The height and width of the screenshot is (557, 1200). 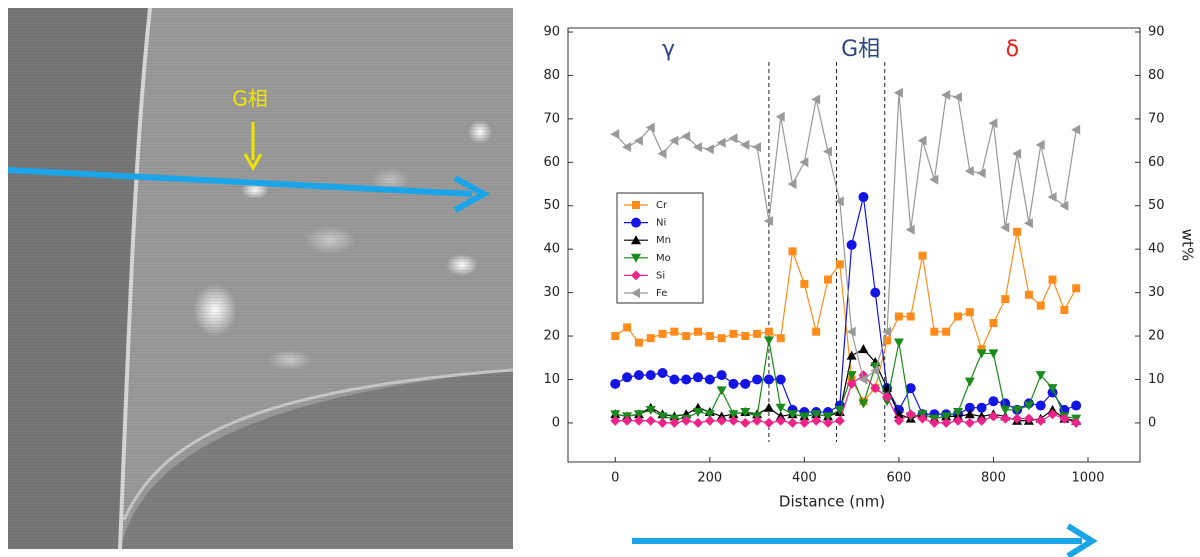 I want to click on legend-box, so click(x=660, y=248).